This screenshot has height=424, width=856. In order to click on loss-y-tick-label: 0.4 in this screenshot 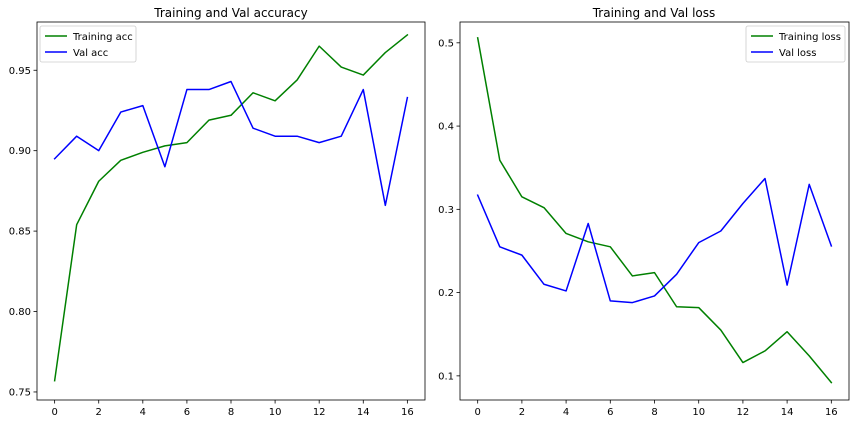, I will do `click(446, 127)`.